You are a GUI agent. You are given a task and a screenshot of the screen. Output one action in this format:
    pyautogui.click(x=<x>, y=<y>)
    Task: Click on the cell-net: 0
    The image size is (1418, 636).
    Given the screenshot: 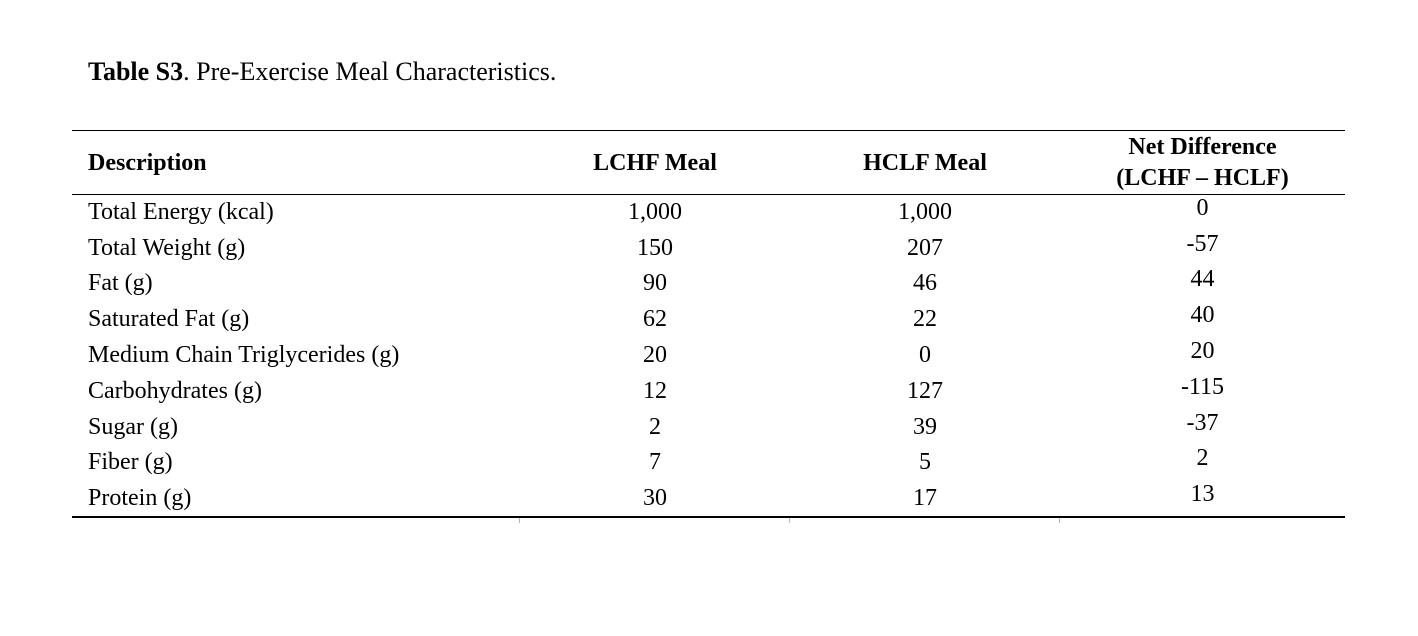 What is the action you would take?
    pyautogui.click(x=1202, y=213)
    